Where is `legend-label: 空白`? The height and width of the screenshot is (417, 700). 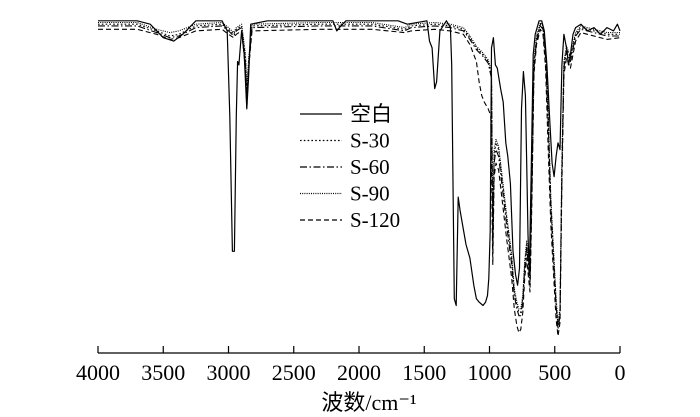
legend-label: 空白 is located at coordinates (371, 114).